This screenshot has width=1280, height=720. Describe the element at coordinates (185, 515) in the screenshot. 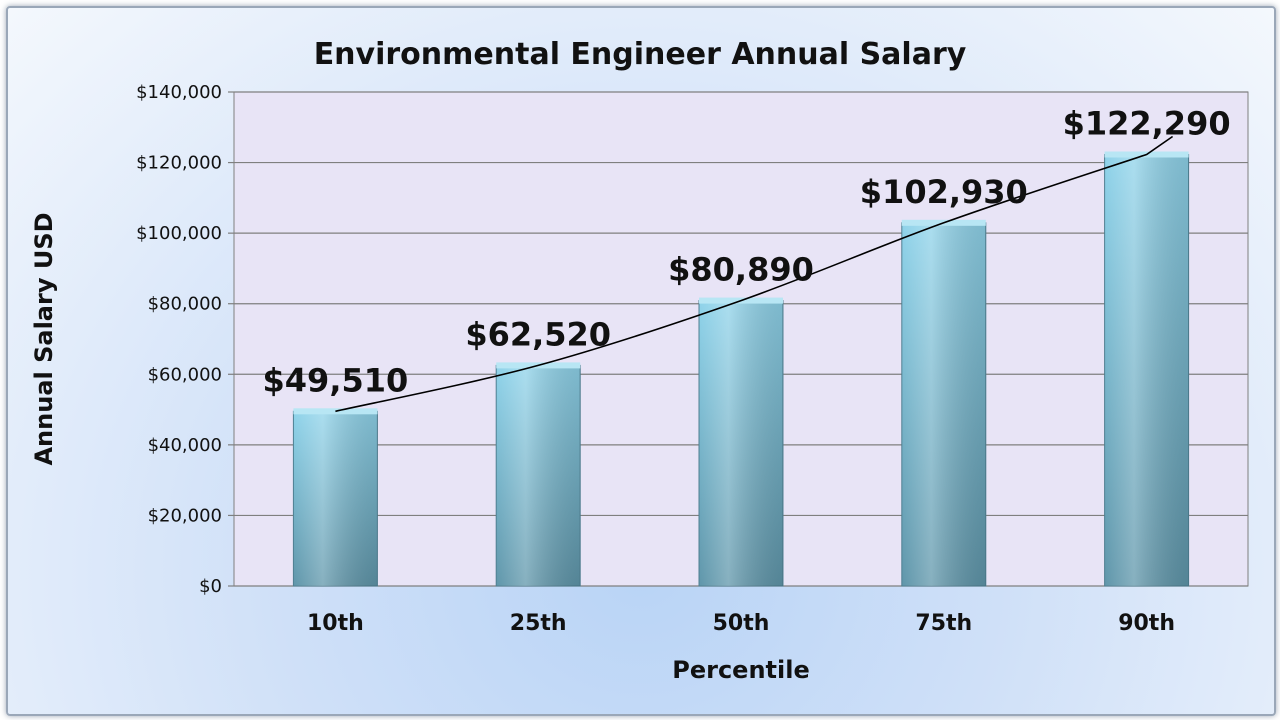

I see `y-tick-label: $20,000` at that location.